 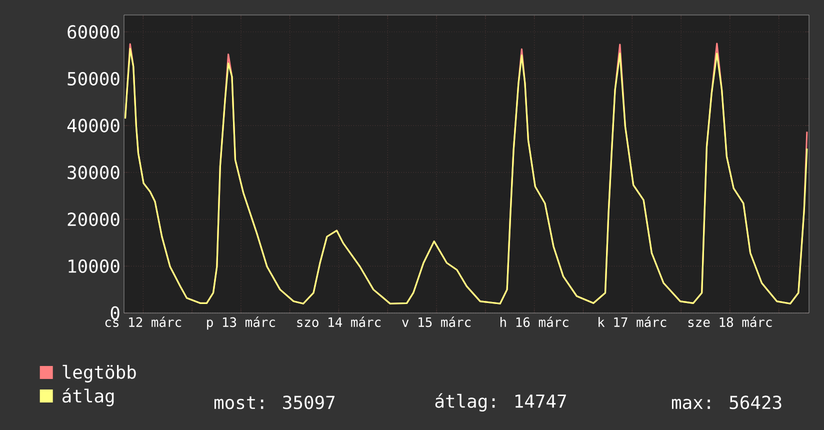 I want to click on x-tick-label: szo 14 márc, so click(x=339, y=322).